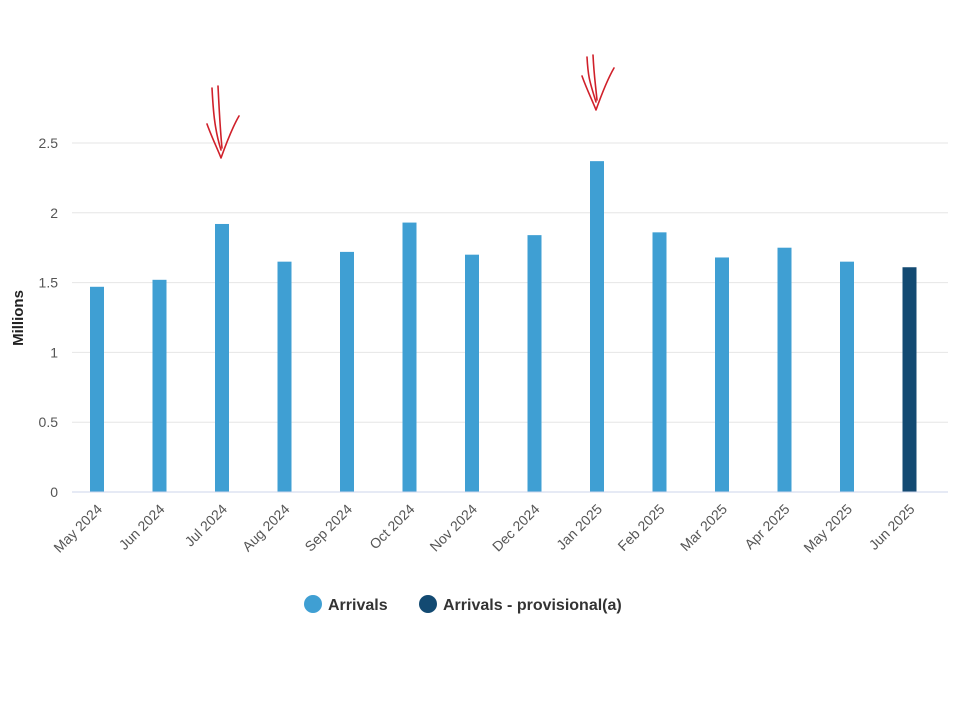 The image size is (960, 720). I want to click on x-tick-label: Feb 2025, so click(640, 527).